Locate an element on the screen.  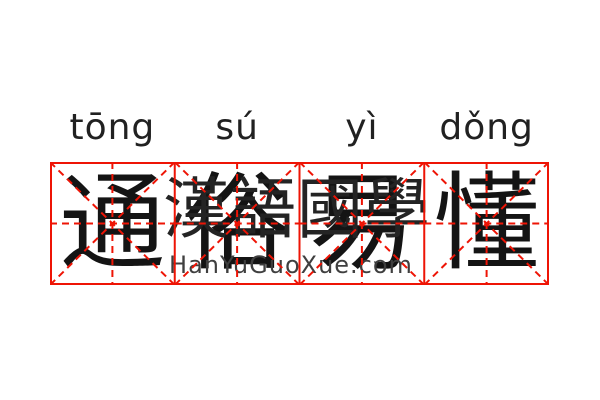
hanzi-character: 懂 is located at coordinates (486, 223).